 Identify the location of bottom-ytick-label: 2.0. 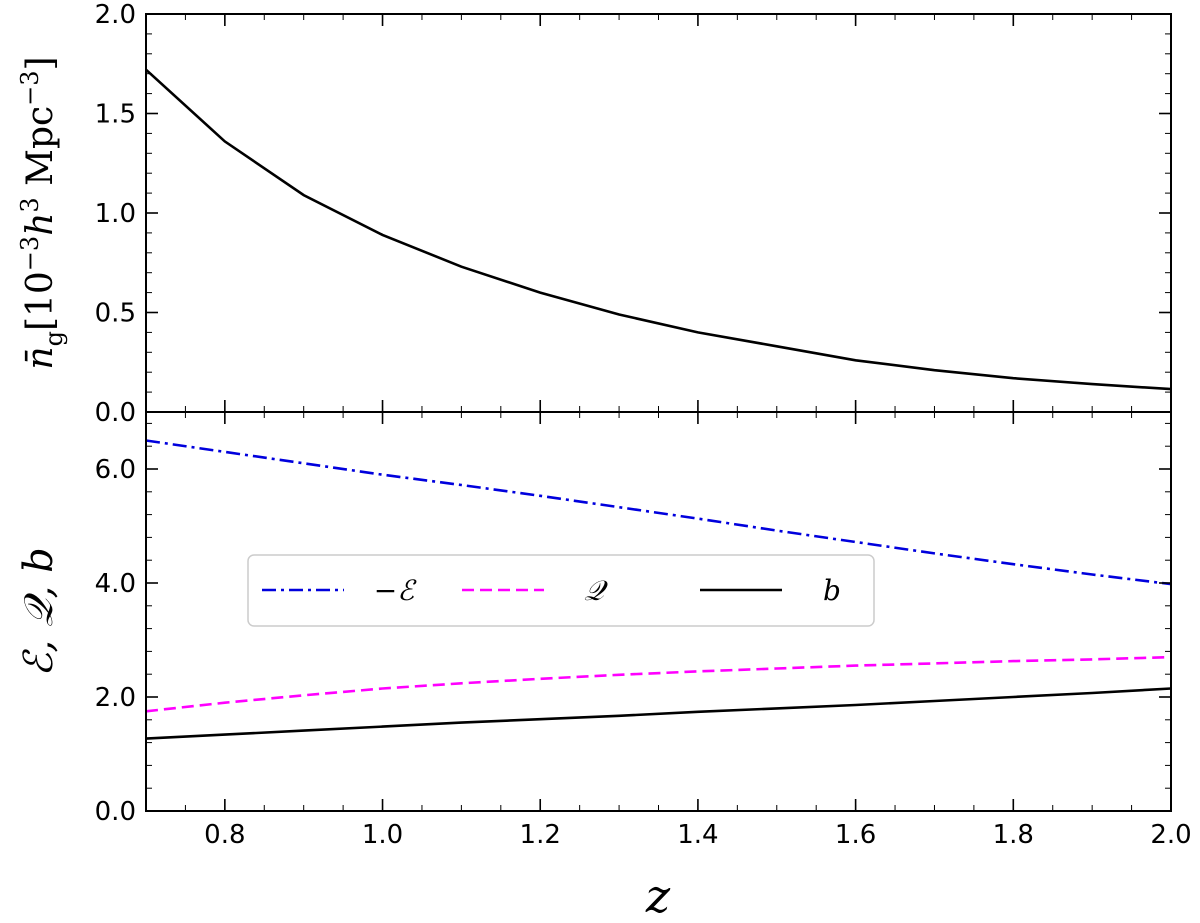
(115, 698).